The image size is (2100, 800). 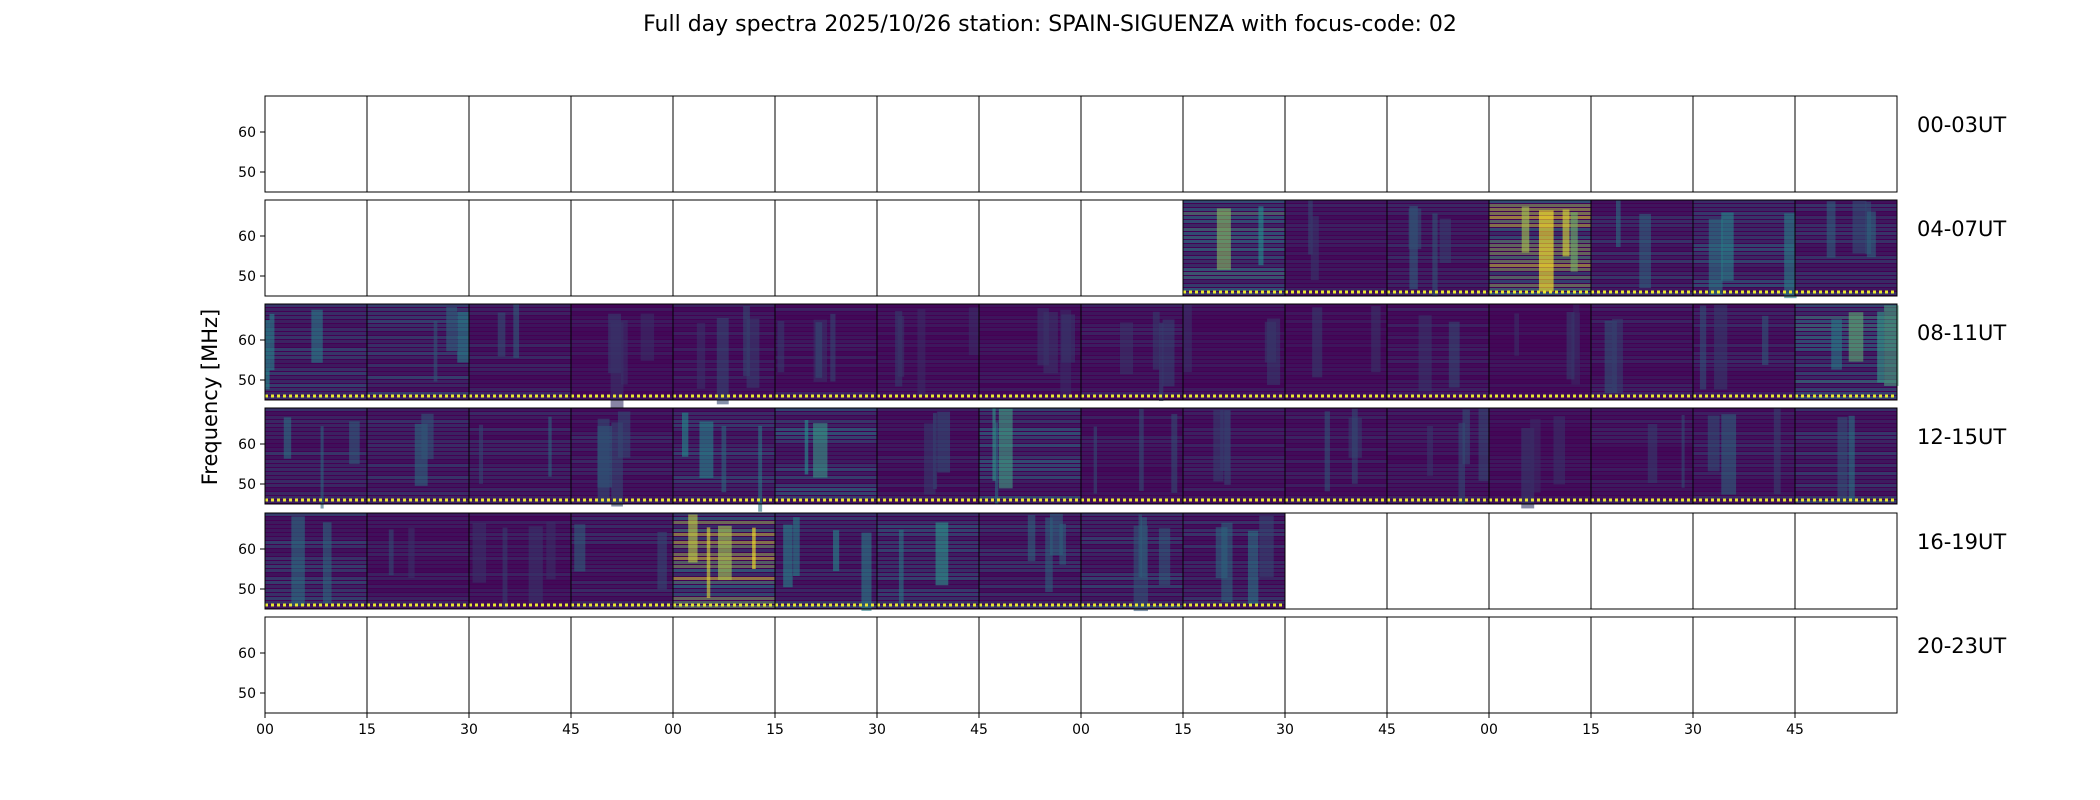 I want to click on y-tick-label: 50, so click(x=247, y=277).